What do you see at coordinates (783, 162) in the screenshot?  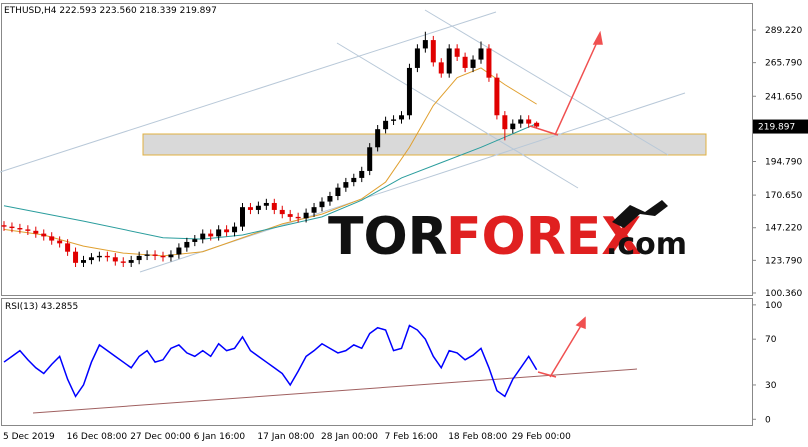 I see `y-tick-label: 194.790` at bounding box center [783, 162].